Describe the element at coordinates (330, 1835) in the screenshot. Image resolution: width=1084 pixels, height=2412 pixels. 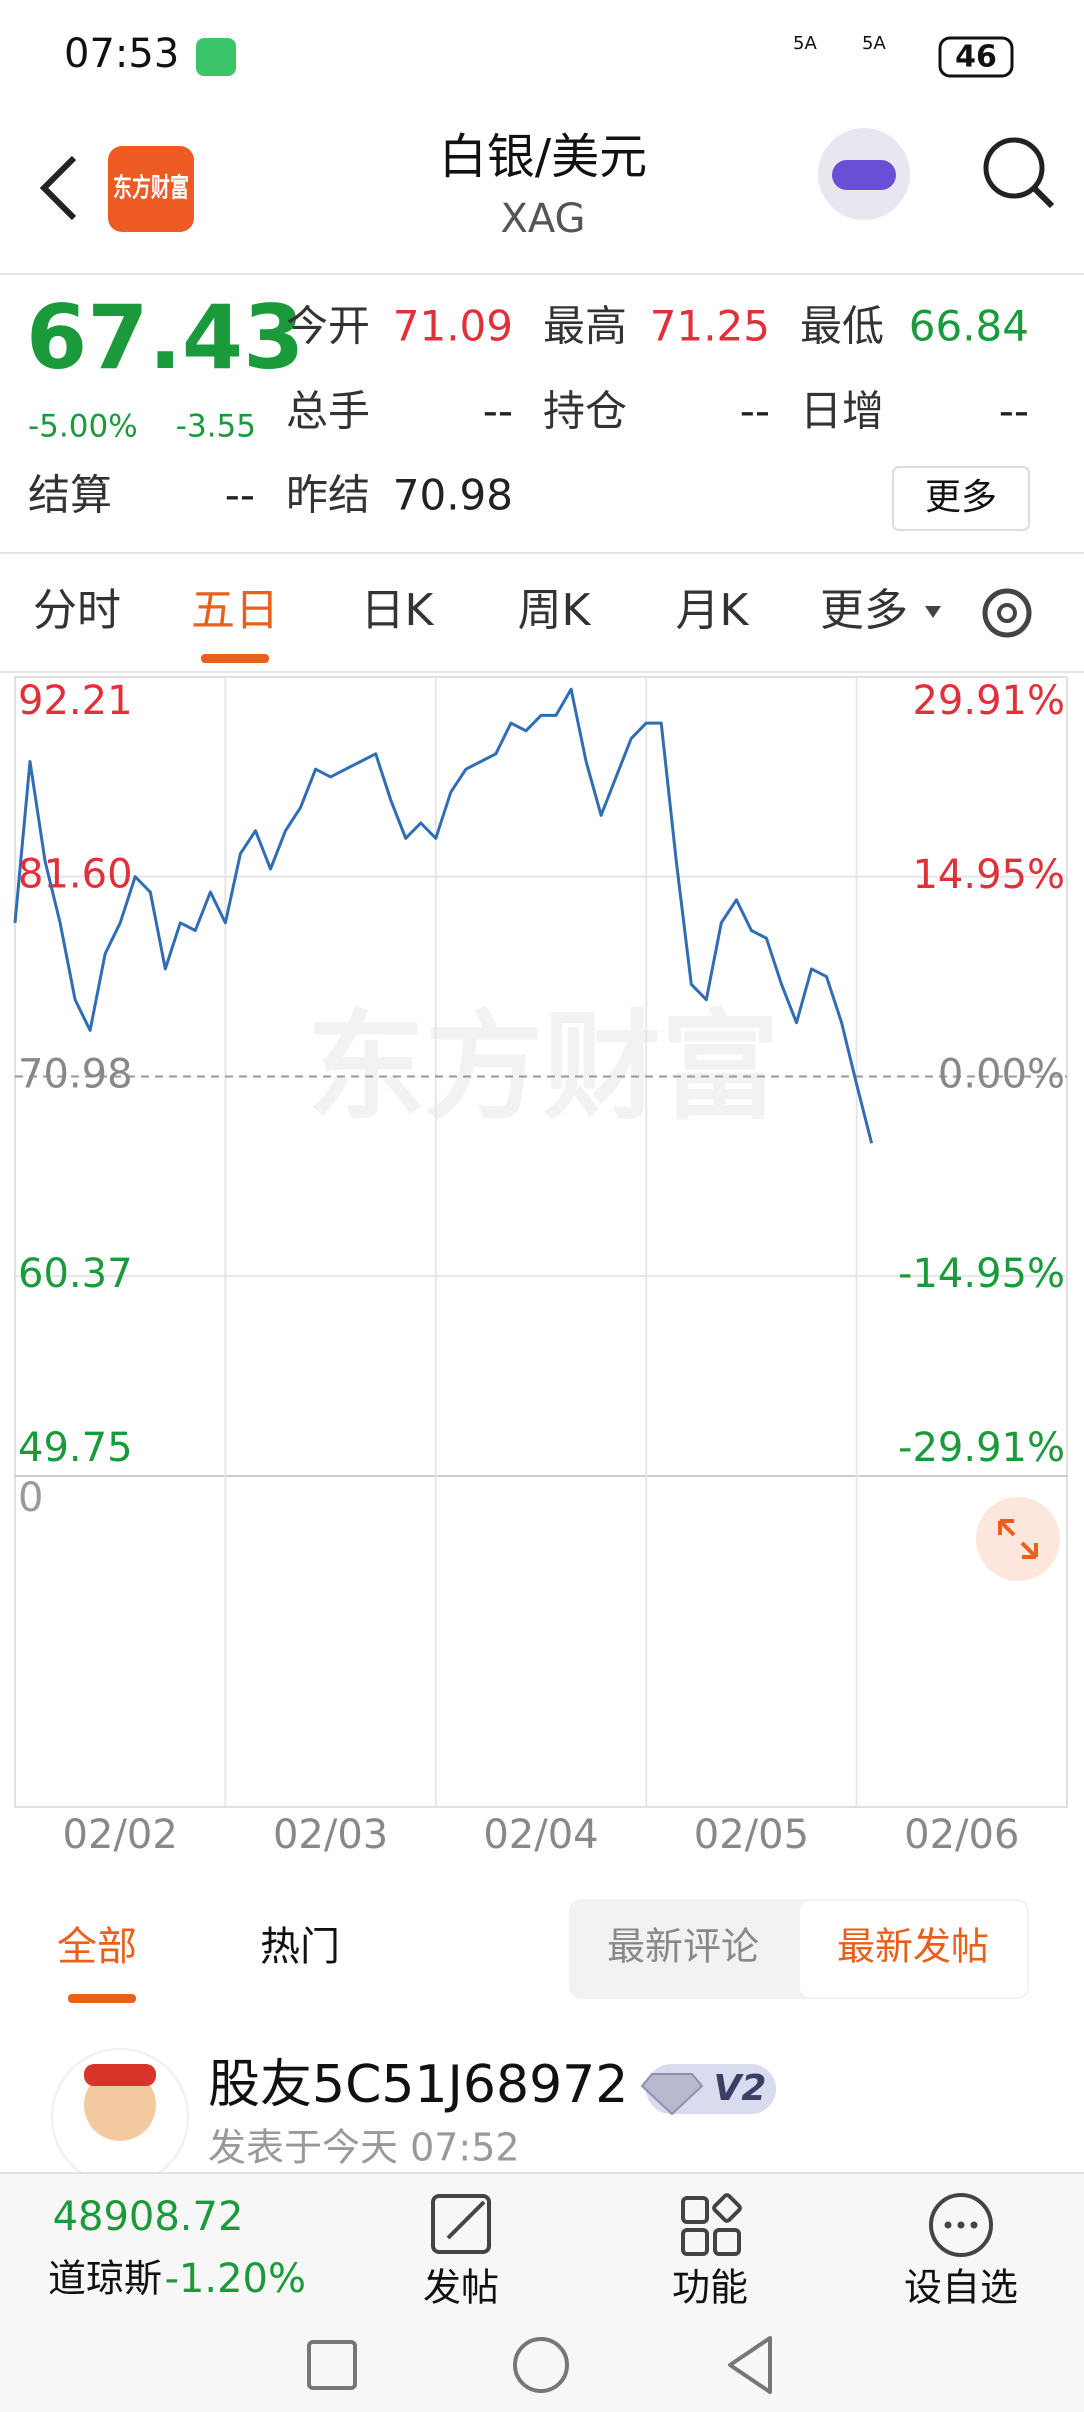
I see `x-tick-label: 02/03` at that location.